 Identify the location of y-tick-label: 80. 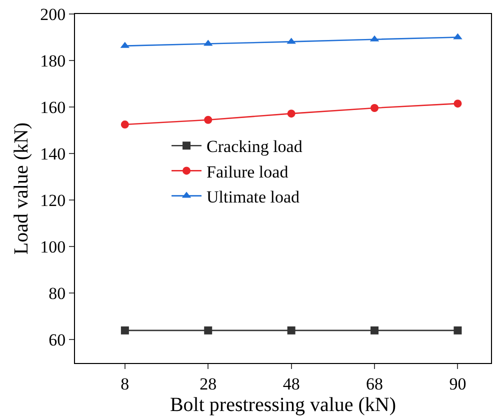
(57, 294).